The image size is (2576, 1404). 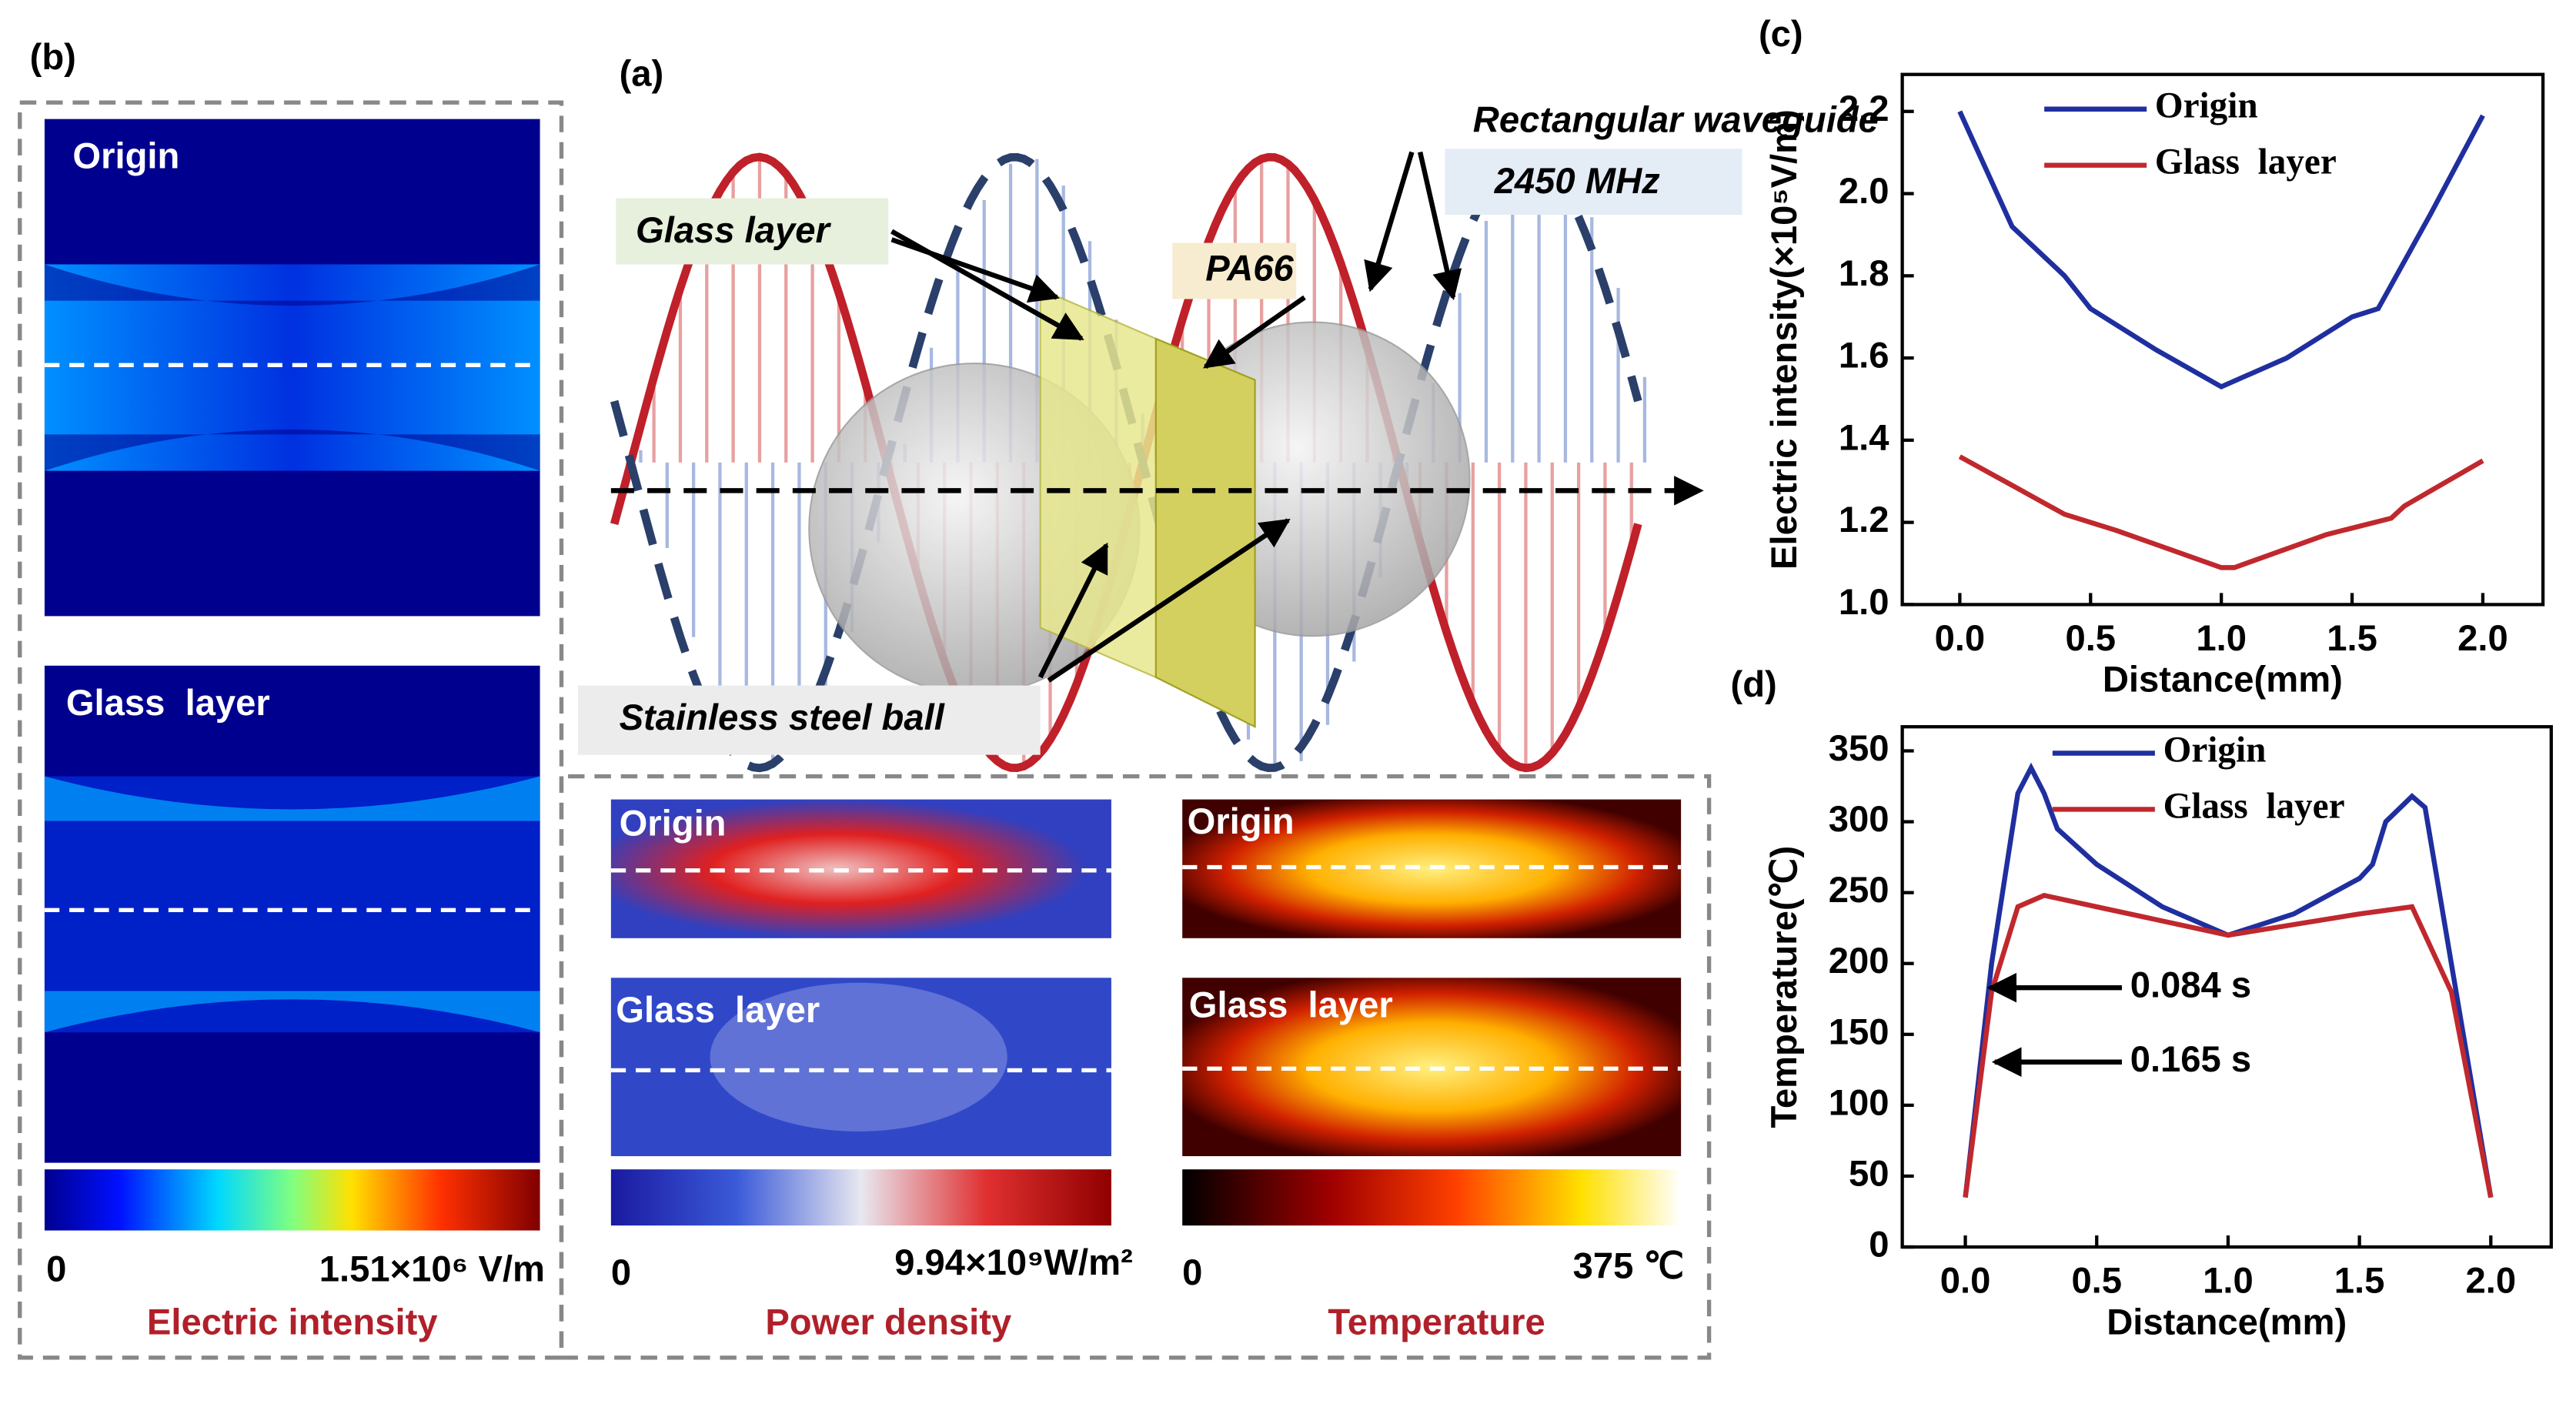 I want to click on y-tick-label: 50, so click(x=1869, y=1173).